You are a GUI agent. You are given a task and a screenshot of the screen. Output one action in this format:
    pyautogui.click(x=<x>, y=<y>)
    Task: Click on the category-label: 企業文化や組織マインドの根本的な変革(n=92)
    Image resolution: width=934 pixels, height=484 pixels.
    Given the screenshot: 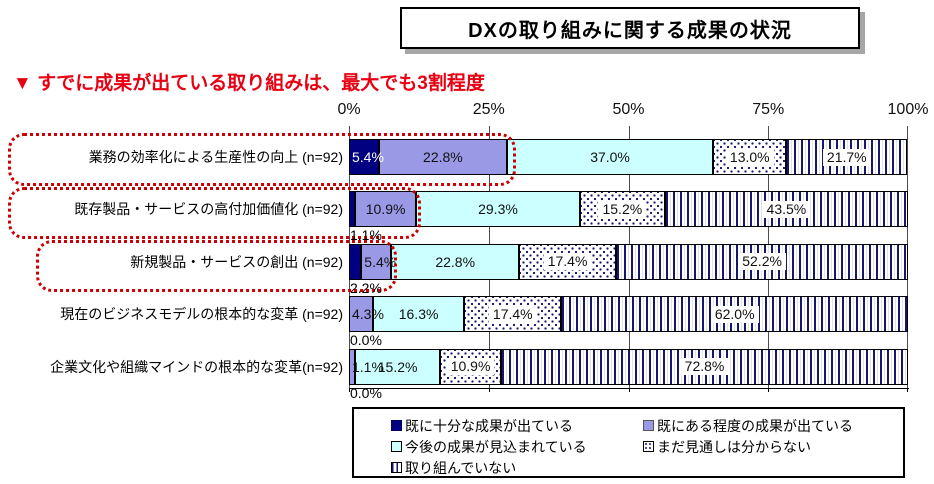 What is the action you would take?
    pyautogui.click(x=196, y=366)
    